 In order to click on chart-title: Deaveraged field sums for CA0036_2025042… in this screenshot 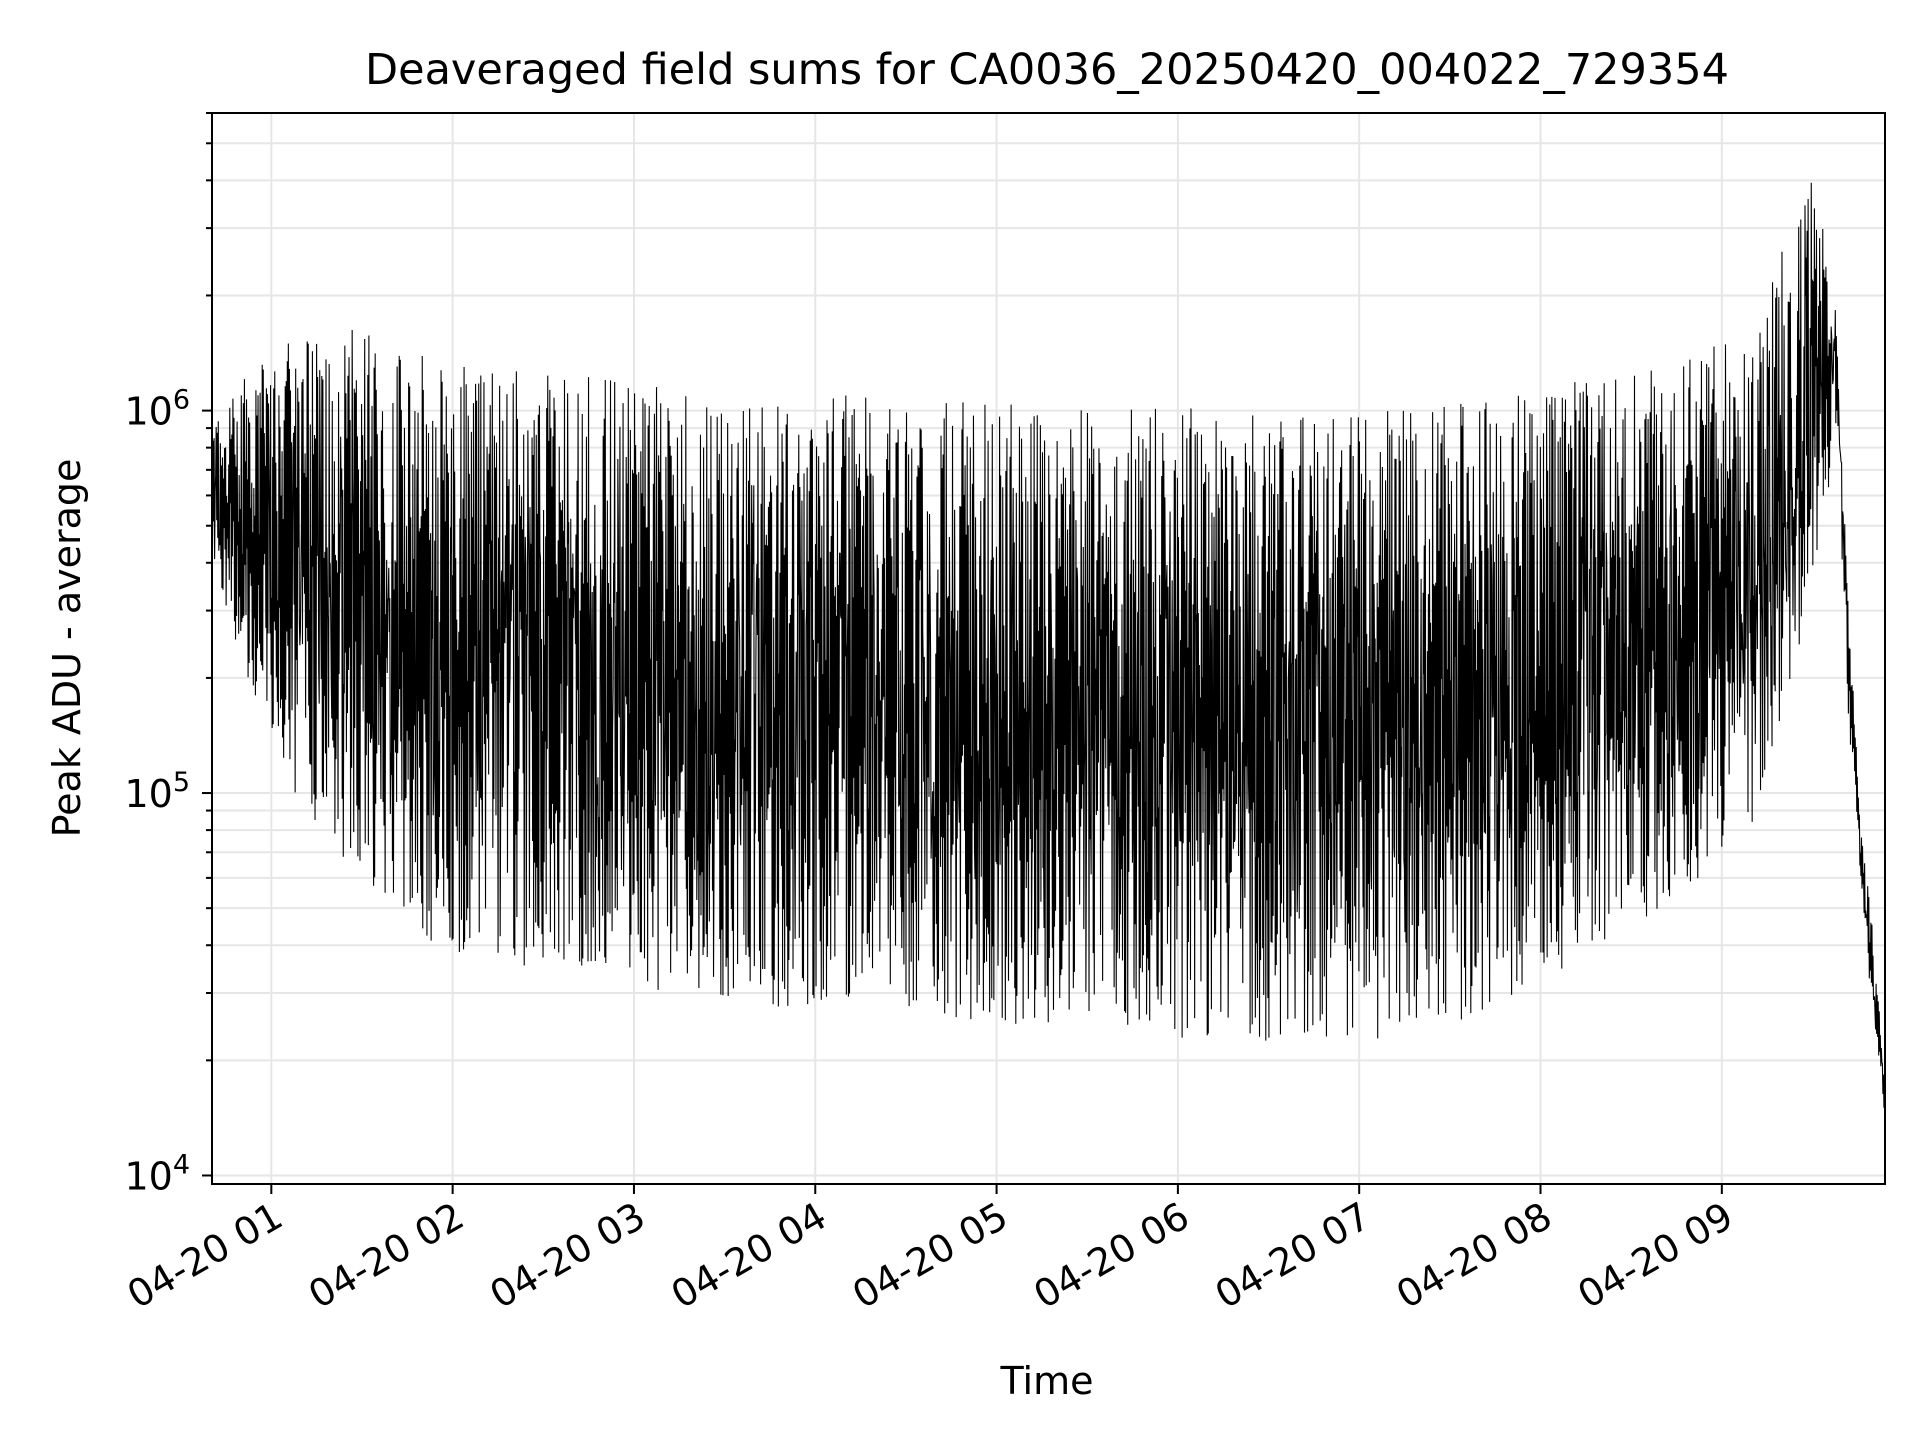, I will do `click(1047, 70)`.